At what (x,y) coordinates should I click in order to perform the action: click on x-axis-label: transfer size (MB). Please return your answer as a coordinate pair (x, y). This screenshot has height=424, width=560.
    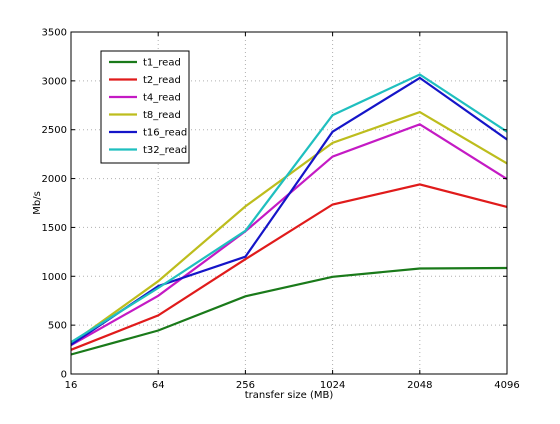
    Looking at the image, I should click on (289, 395).